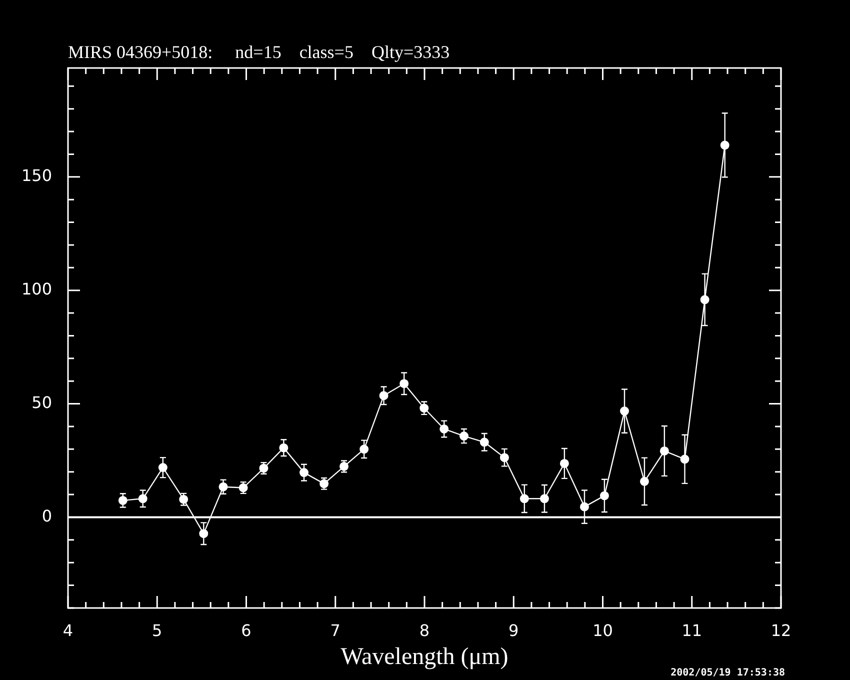 The height and width of the screenshot is (680, 850). I want to click on y-tick-label: 150, so click(36, 176).